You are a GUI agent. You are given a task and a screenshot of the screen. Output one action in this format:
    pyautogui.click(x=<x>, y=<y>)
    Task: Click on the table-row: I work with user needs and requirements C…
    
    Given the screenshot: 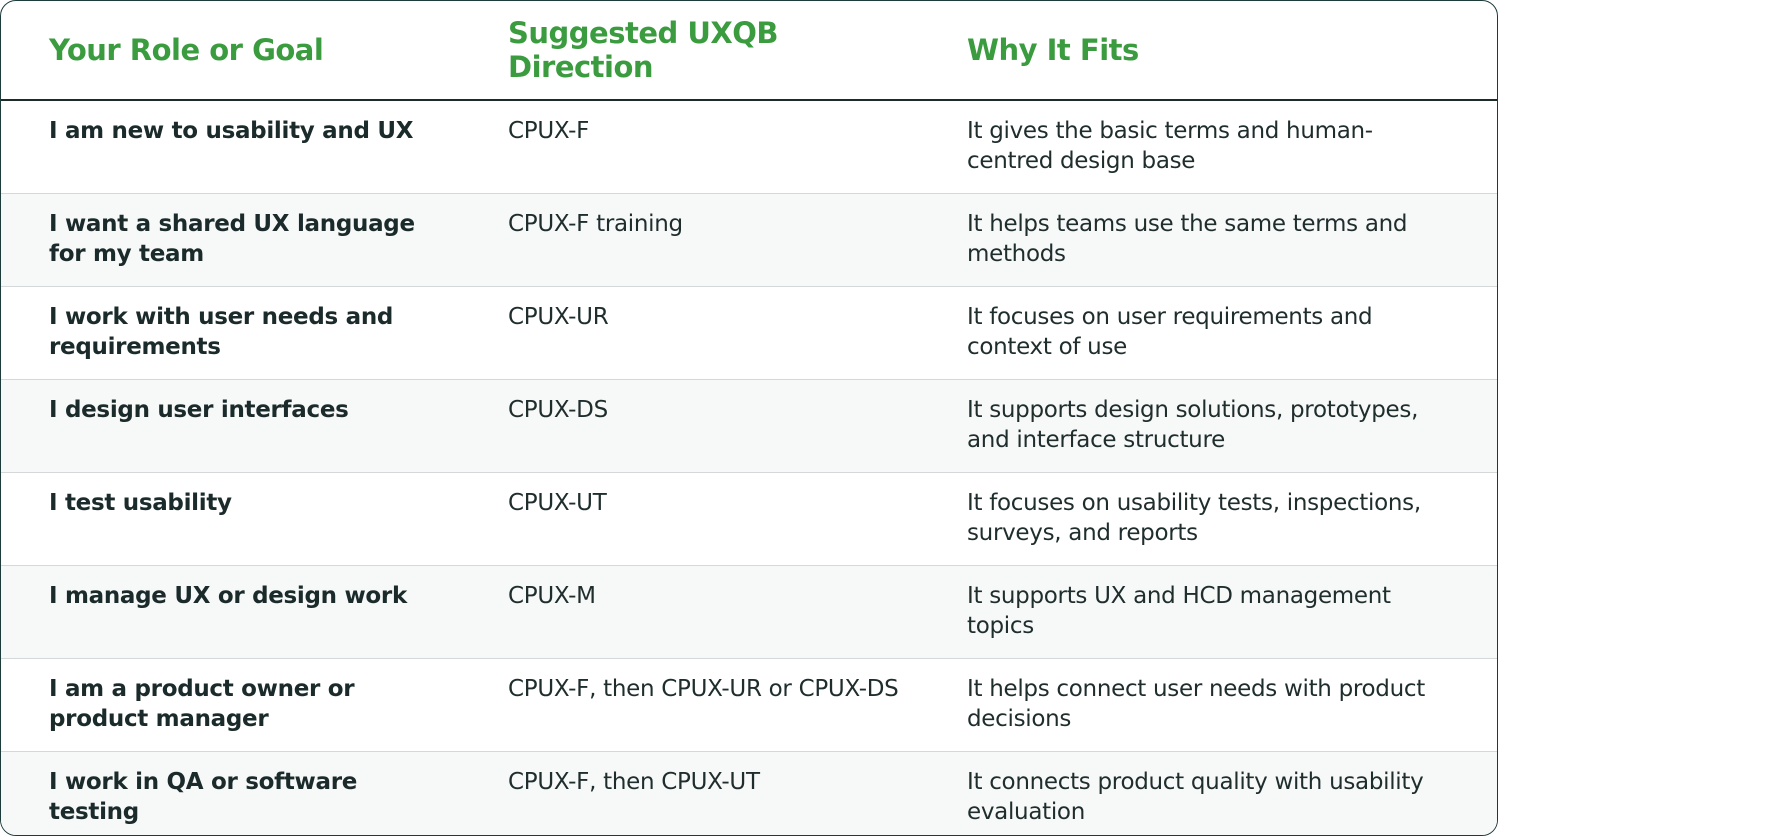 What is the action you would take?
    pyautogui.click(x=749, y=333)
    